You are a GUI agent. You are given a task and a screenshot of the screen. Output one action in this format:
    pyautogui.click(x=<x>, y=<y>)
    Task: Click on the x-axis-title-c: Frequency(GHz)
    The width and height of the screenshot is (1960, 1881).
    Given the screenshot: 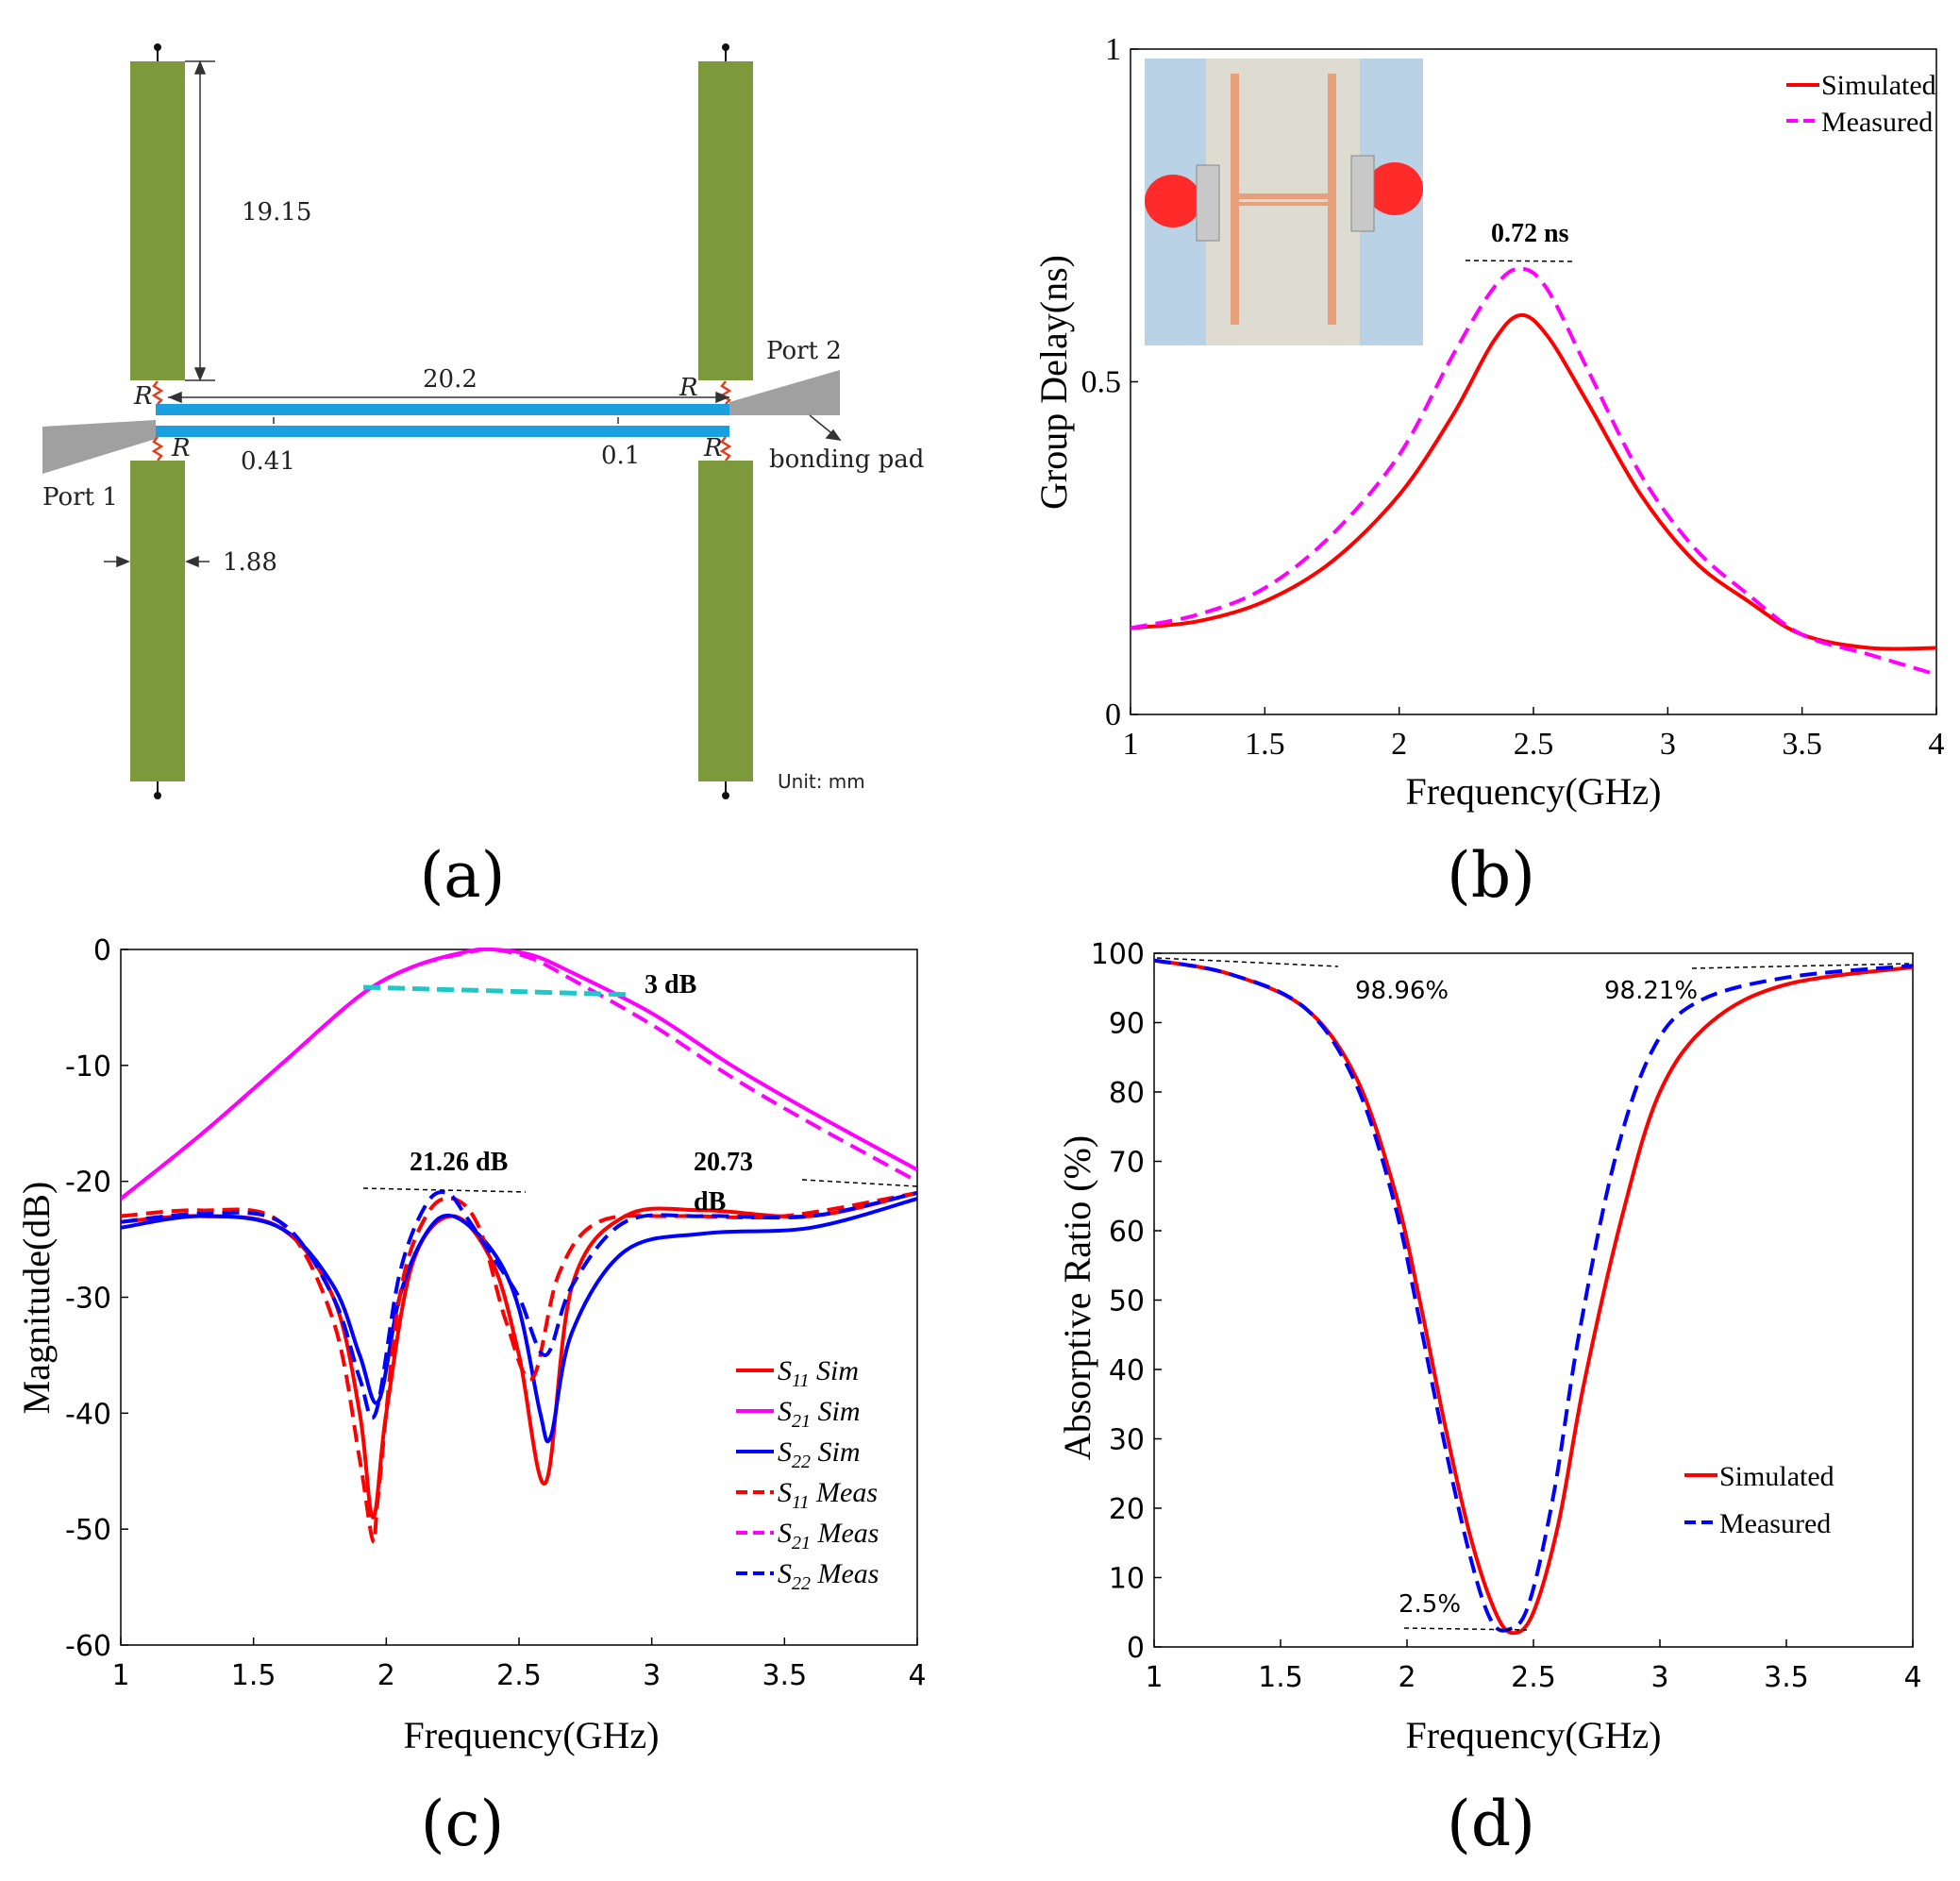 What is the action you would take?
    pyautogui.click(x=532, y=1735)
    